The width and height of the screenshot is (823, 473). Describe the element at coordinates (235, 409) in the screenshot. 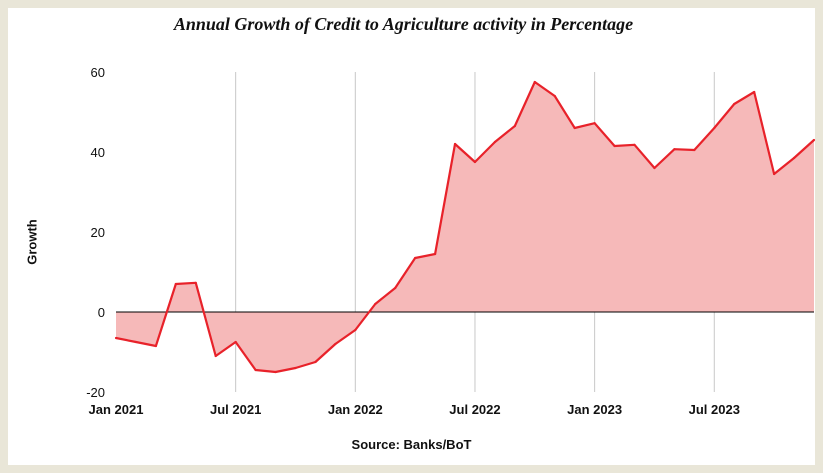

I see `x-tick-label: Jul 2021` at that location.